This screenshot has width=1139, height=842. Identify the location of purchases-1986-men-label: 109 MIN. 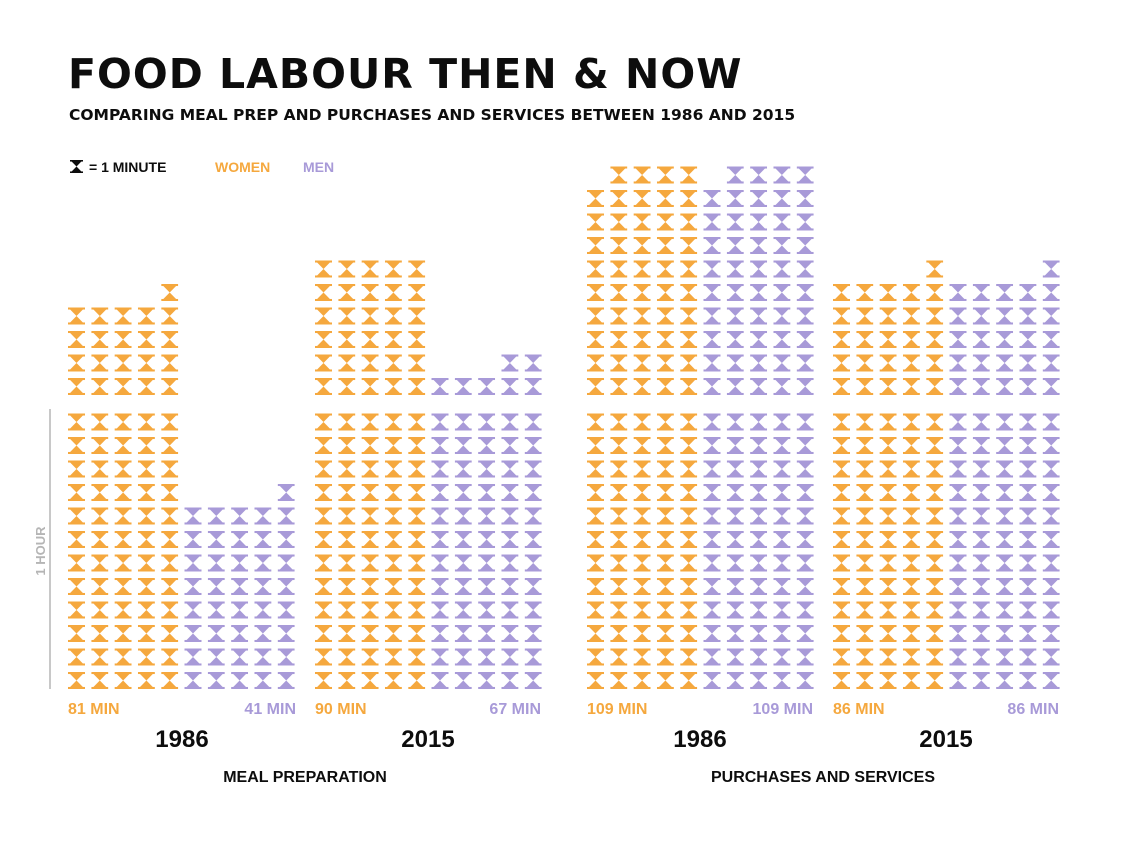
(783, 709).